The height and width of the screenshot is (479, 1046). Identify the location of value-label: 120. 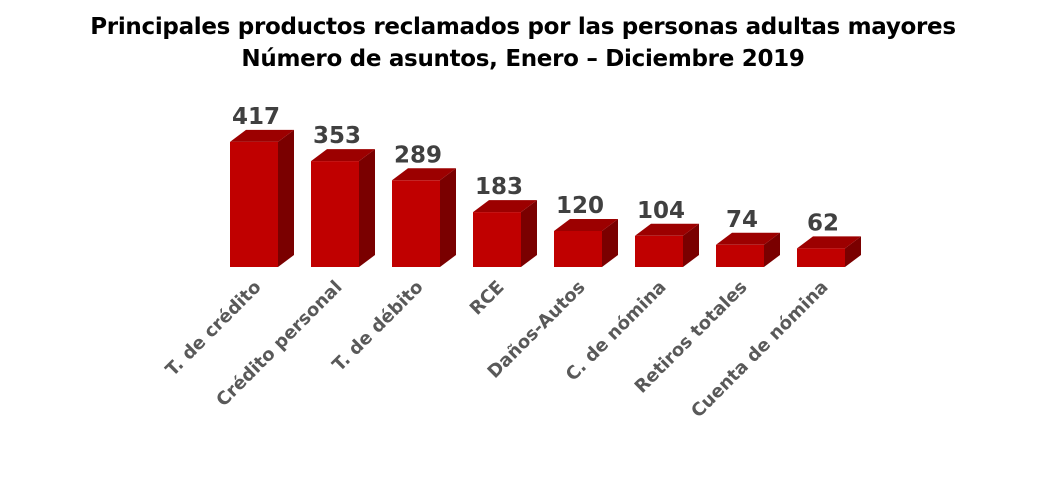
(580, 206).